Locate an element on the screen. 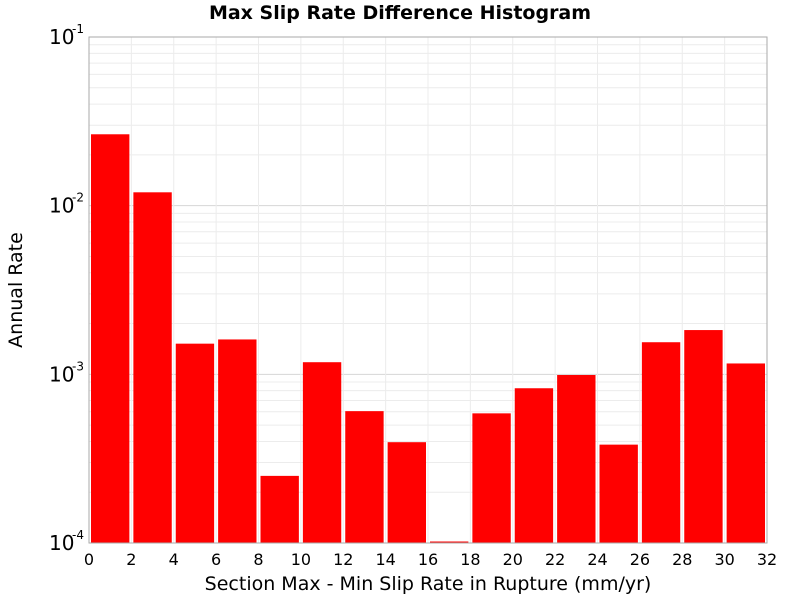  x-tick-label: 18 is located at coordinates (470, 559).